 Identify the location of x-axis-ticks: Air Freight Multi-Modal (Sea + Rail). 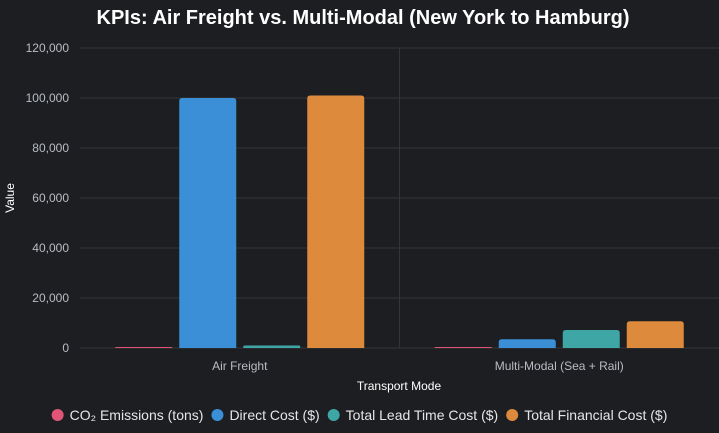
(418, 366).